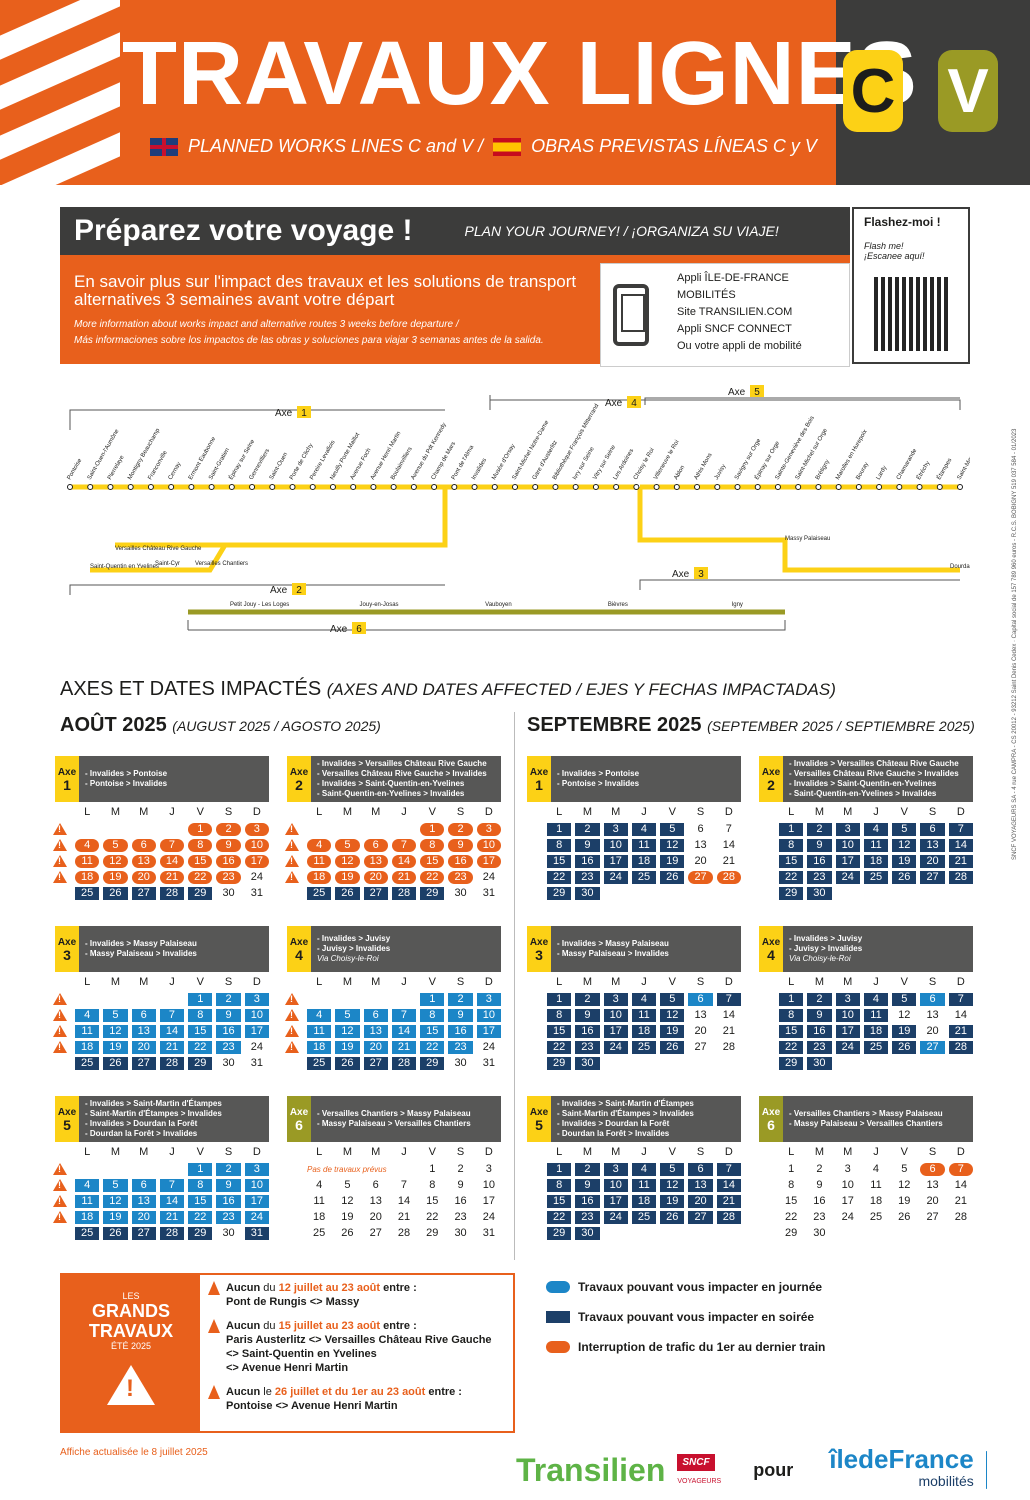 The image size is (1030, 1500). What do you see at coordinates (674, 146) in the screenshot?
I see `subtitle-es: OBRAS PREVISTAS LÍNEAS C y V` at bounding box center [674, 146].